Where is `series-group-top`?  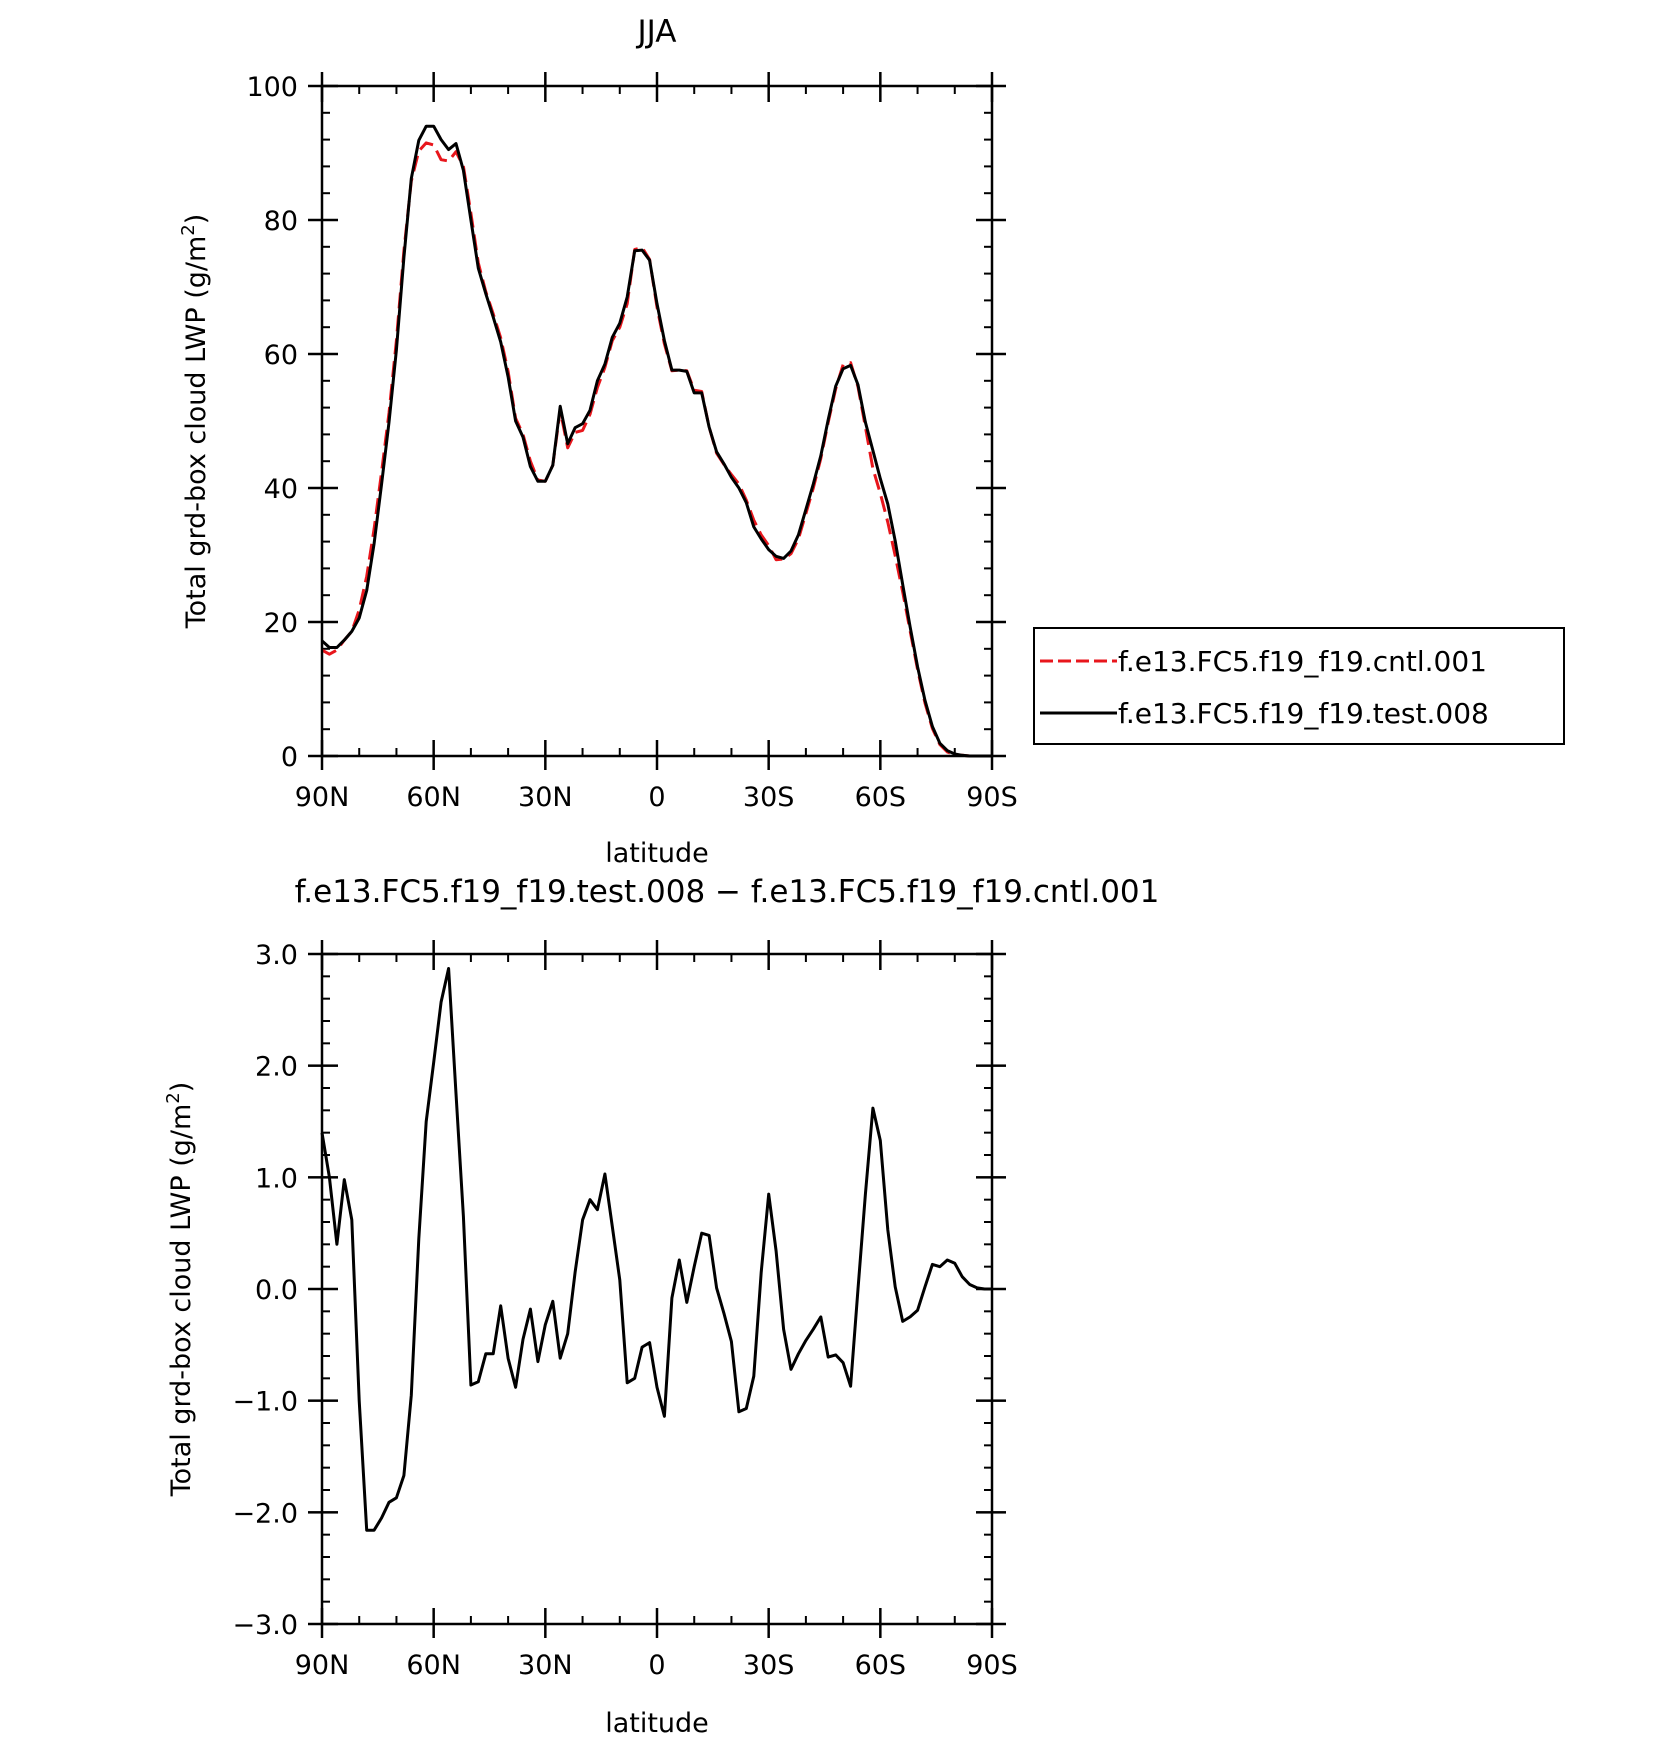
series-group-top is located at coordinates (656, 441).